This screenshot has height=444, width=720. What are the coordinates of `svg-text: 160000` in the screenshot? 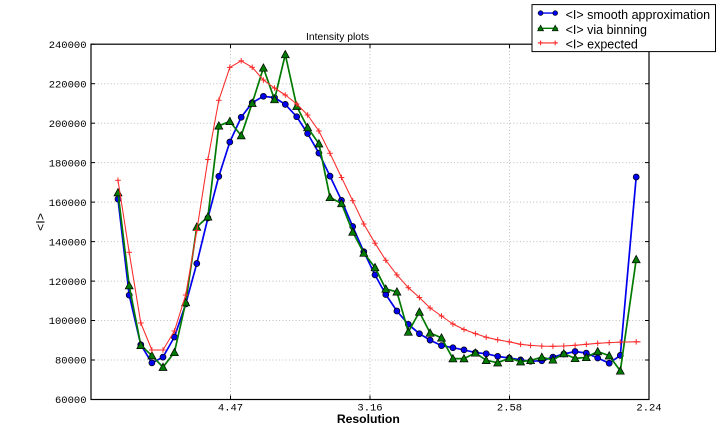 It's located at (68, 204).